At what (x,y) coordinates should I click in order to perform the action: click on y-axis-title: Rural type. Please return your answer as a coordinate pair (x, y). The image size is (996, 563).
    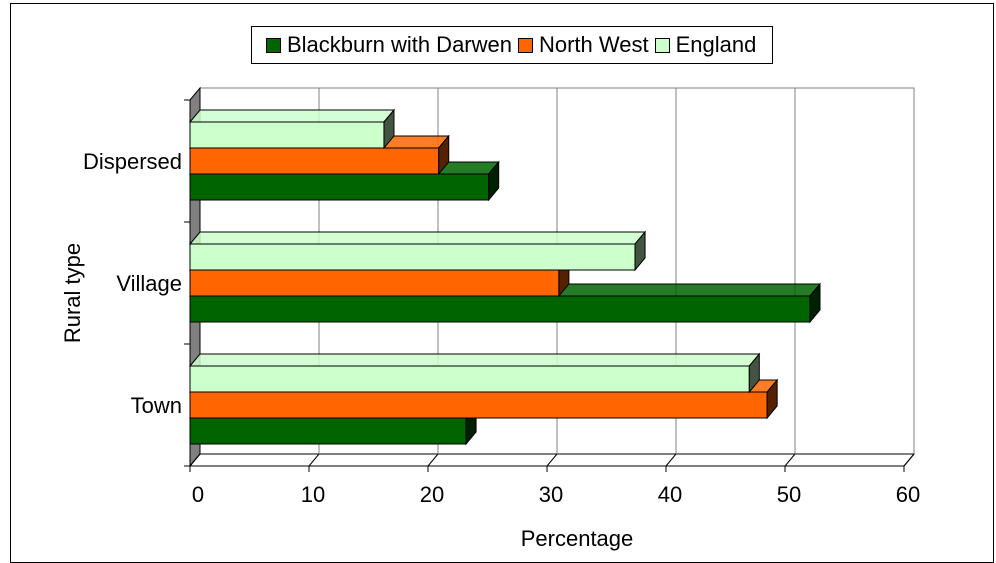
    Looking at the image, I should click on (72, 293).